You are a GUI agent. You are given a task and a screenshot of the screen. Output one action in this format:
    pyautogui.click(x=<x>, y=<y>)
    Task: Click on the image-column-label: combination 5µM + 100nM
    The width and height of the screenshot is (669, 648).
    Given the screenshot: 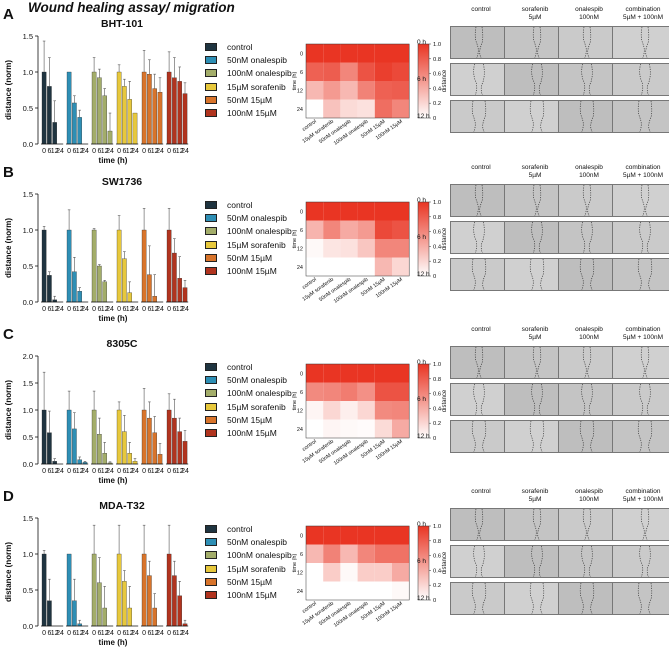 What is the action you would take?
    pyautogui.click(x=643, y=13)
    